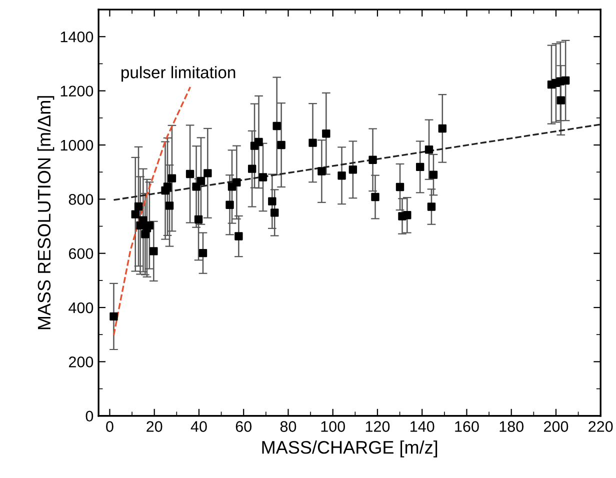  What do you see at coordinates (467, 426) in the screenshot?
I see `x-tick-label: 160` at bounding box center [467, 426].